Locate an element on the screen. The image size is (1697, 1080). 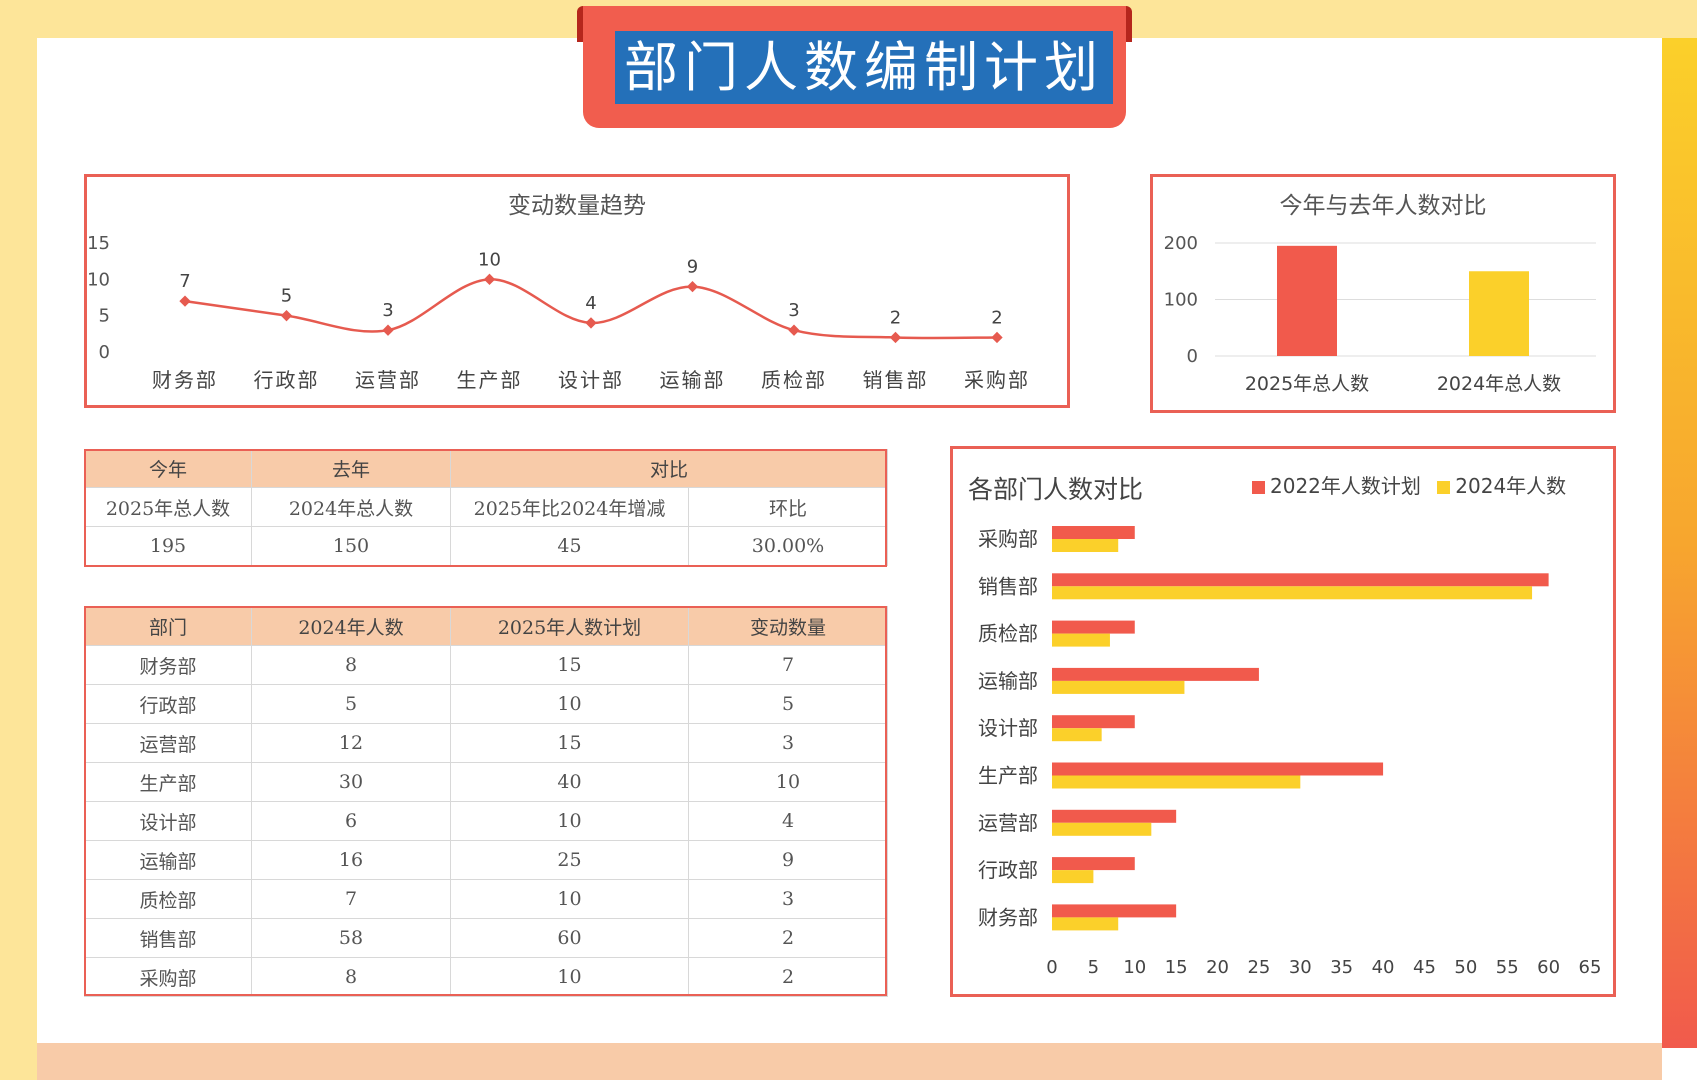
dept-cell: 运输部 is located at coordinates (168, 860).